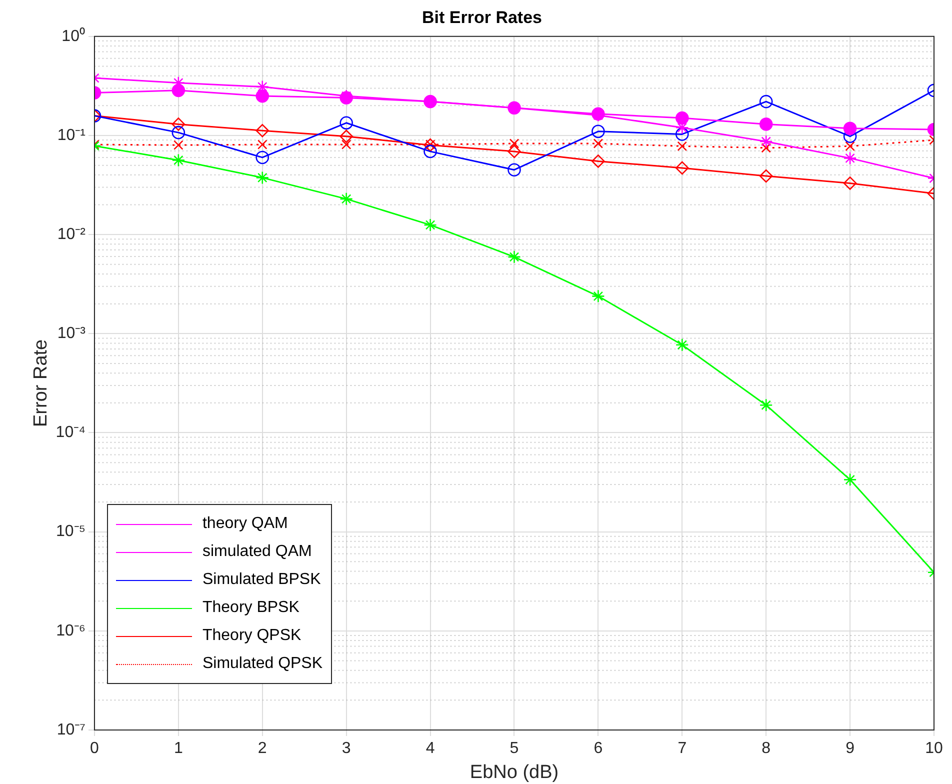  Describe the element at coordinates (514, 772) in the screenshot. I see `x-axis-title: EbNo (dB)` at that location.